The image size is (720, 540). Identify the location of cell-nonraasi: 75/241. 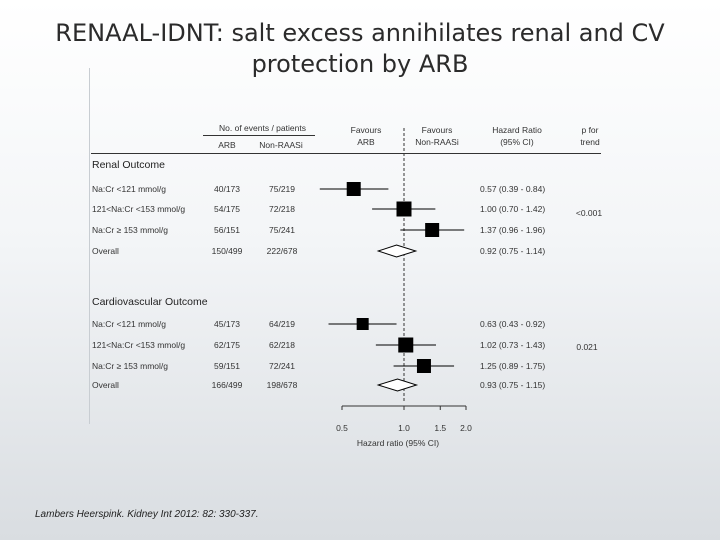
(282, 230).